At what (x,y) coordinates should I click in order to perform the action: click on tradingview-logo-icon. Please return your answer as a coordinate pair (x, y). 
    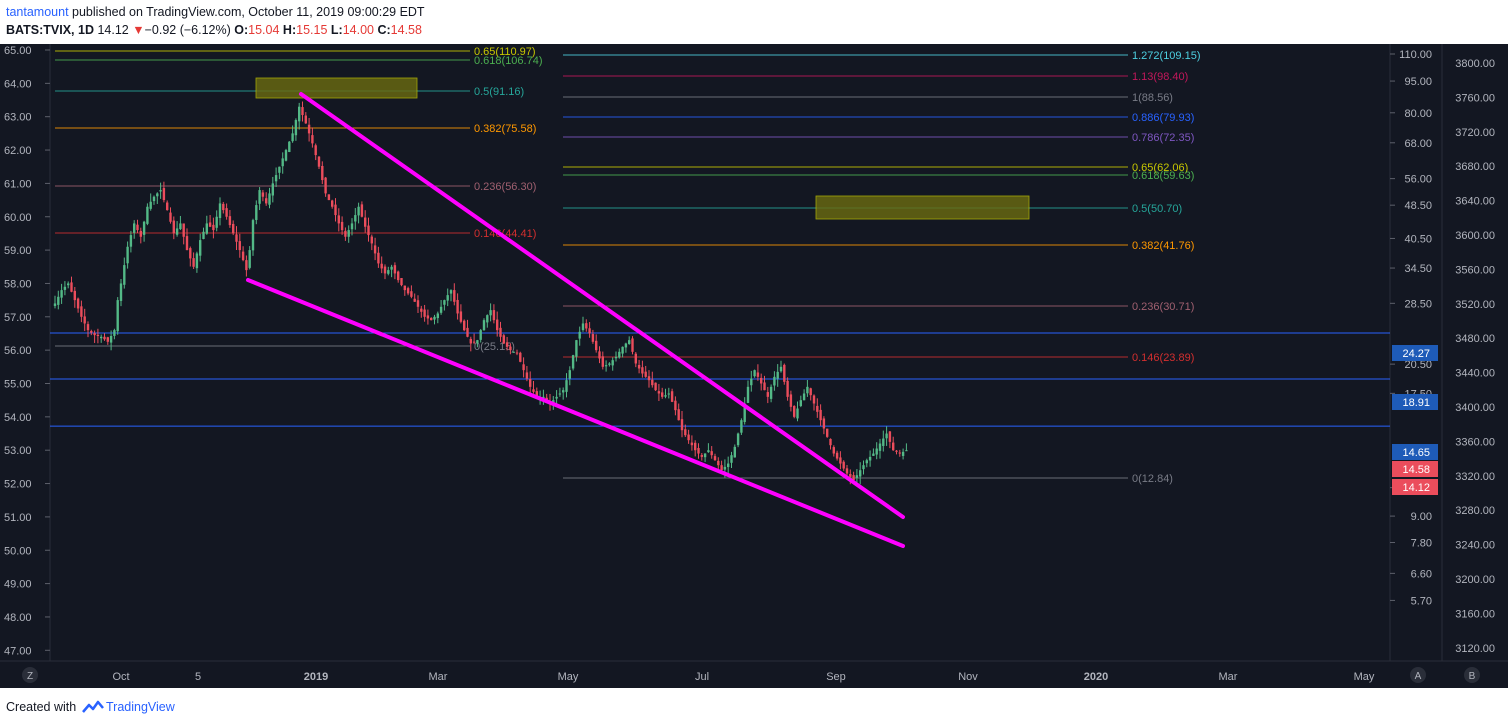
    Looking at the image, I should click on (93, 707).